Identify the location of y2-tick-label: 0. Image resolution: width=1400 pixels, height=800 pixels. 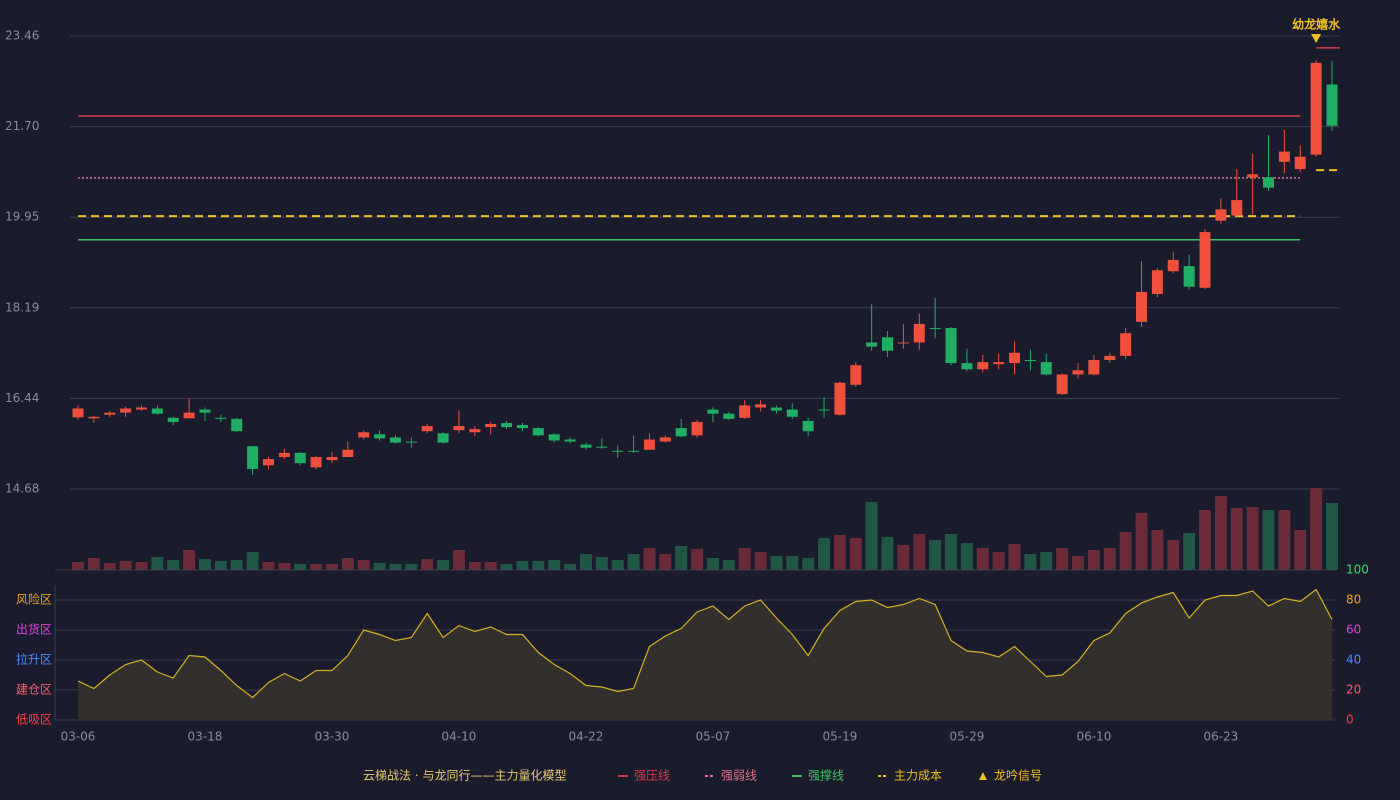
(1350, 720).